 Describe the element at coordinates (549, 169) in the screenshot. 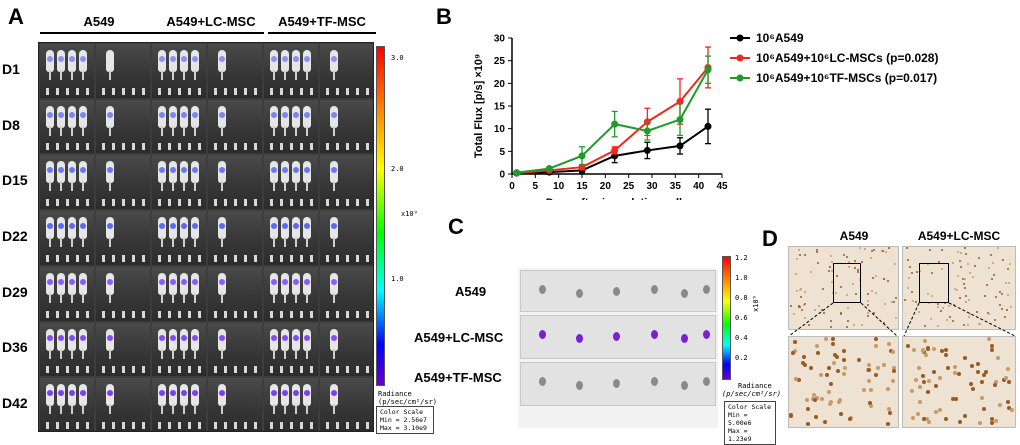

I see `data-point` at that location.